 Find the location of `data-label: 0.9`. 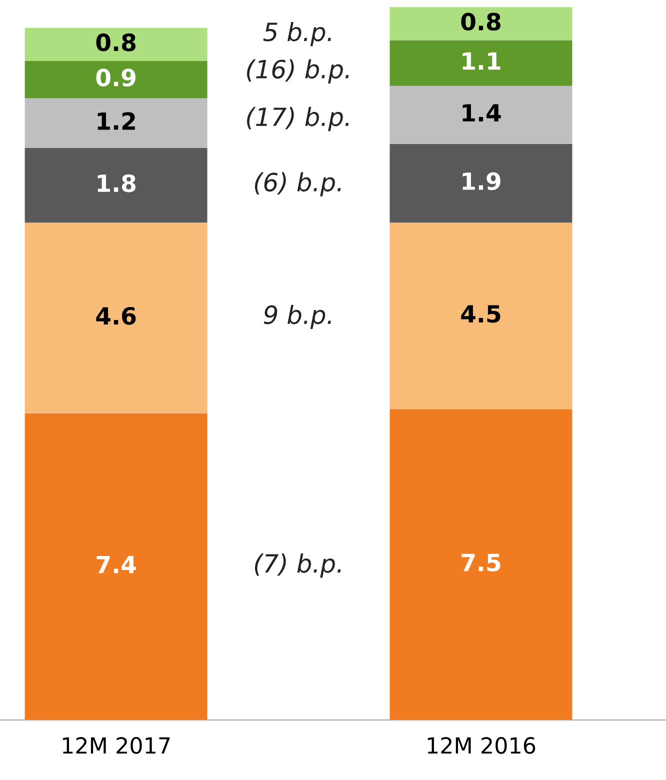

data-label: 0.9 is located at coordinates (116, 77).